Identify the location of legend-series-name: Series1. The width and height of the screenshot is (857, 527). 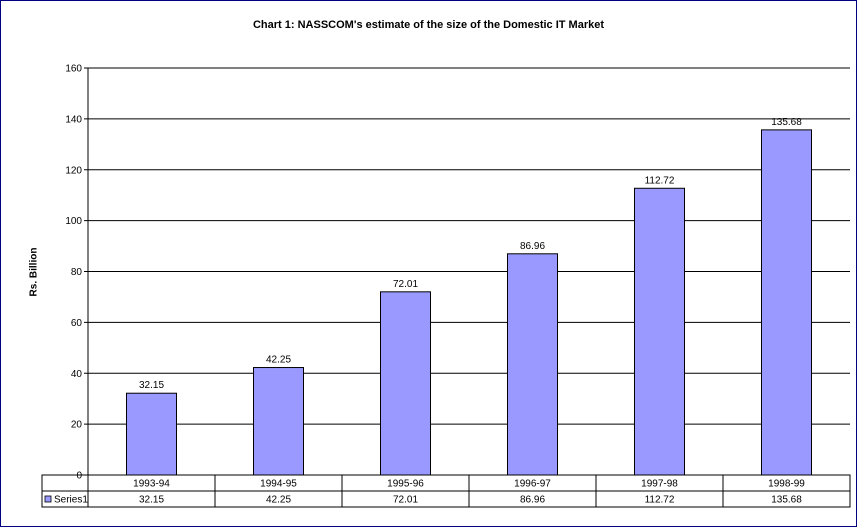
(71, 500).